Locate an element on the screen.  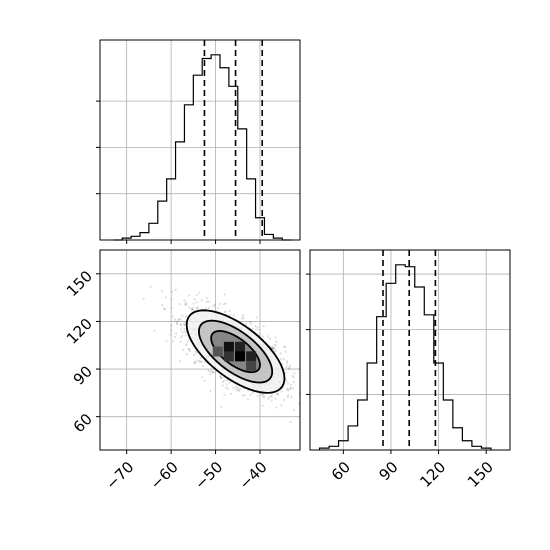
histogram-x-step is located at coordinates (202, 147).